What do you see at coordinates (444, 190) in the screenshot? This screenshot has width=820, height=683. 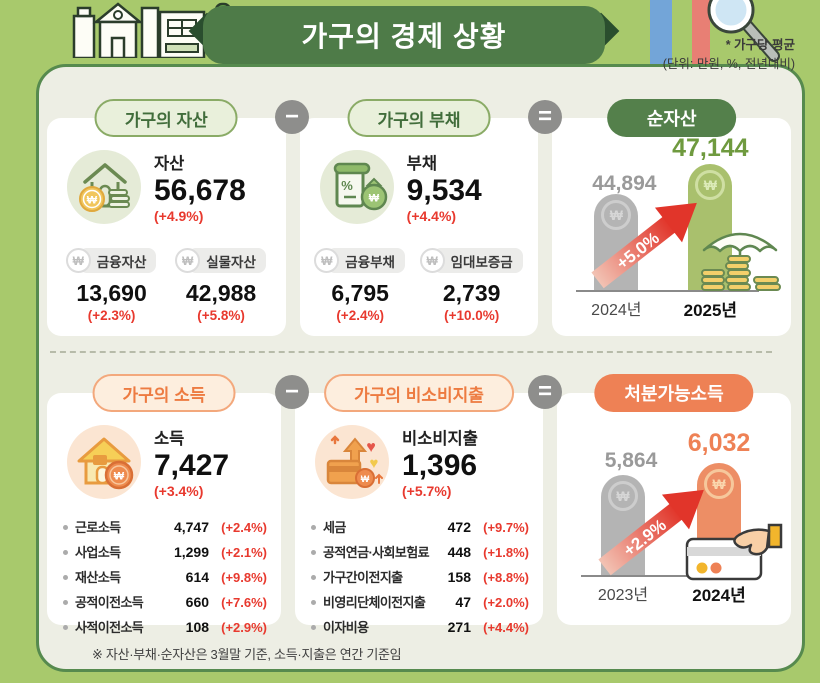 I see `debt-value: 9,534` at bounding box center [444, 190].